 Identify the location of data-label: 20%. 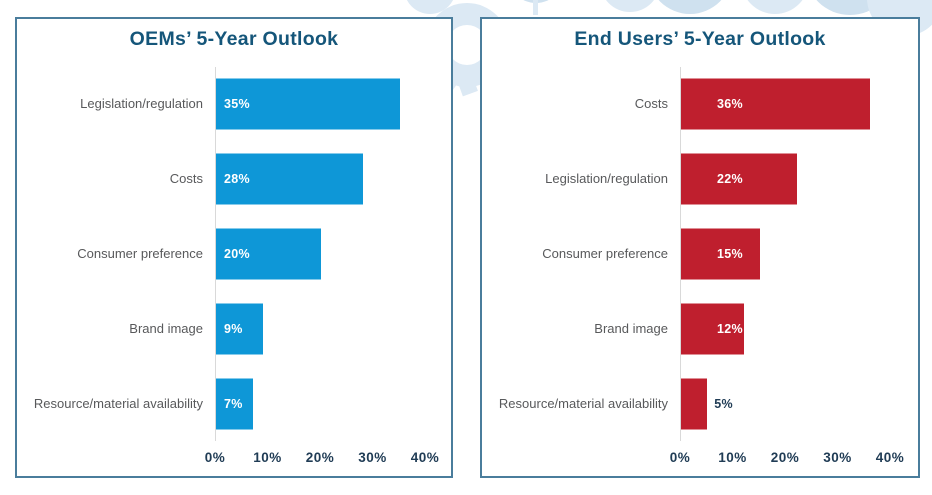
(237, 253).